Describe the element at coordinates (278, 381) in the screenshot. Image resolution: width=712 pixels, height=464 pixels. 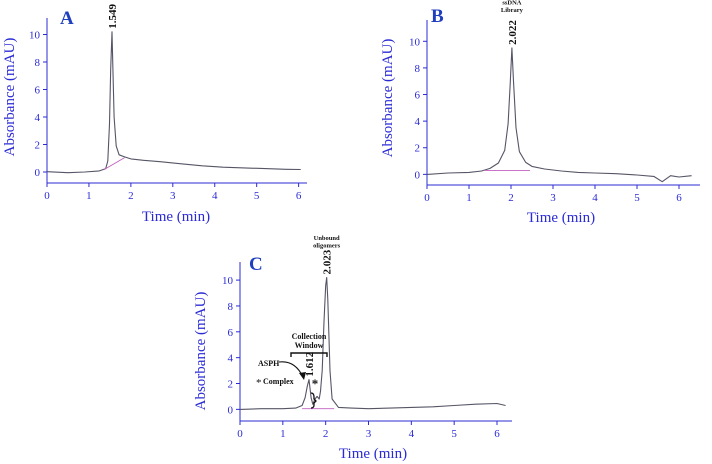
I see `complex-legend-text: Complex` at that location.